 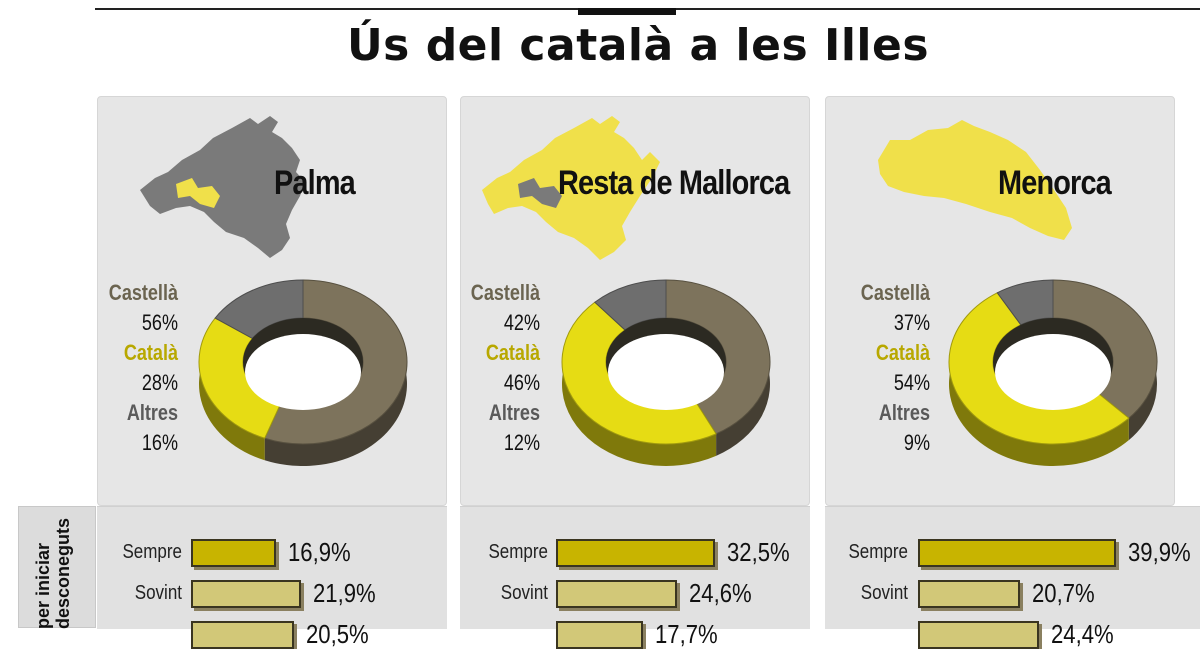 I want to click on infographic-title: Ús del català a les Illes, so click(x=638, y=45).